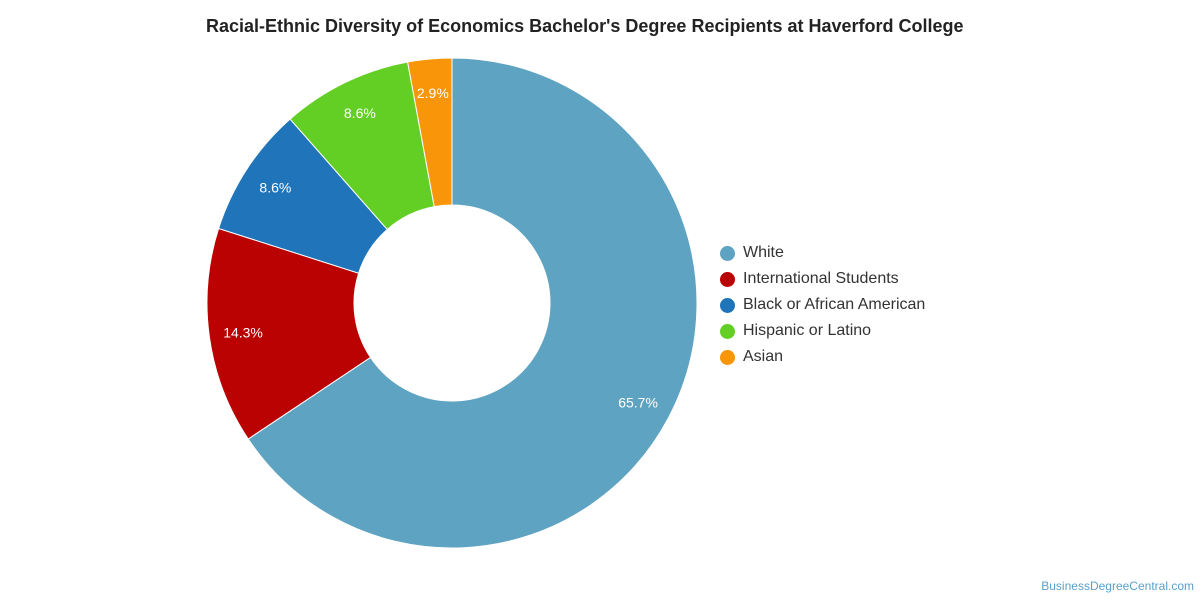 Image resolution: width=1200 pixels, height=600 pixels. What do you see at coordinates (275, 188) in the screenshot?
I see `slice-label-black-or-african-american: 8.6%` at bounding box center [275, 188].